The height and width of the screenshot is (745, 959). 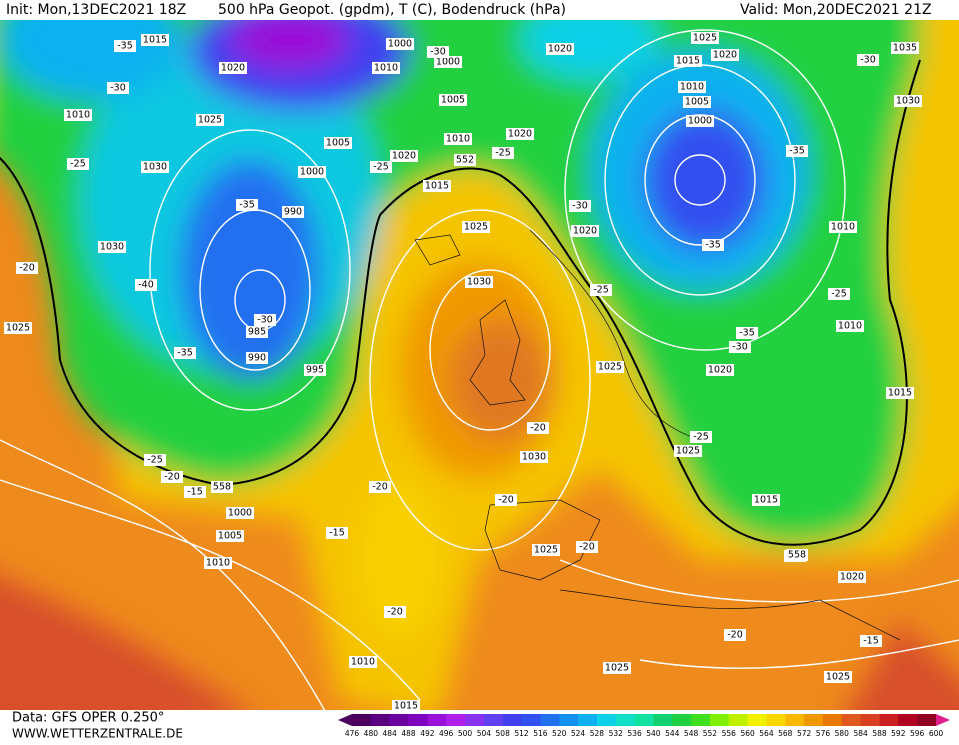 What do you see at coordinates (408, 733) in the screenshot?
I see `colorbar-label: 488` at bounding box center [408, 733].